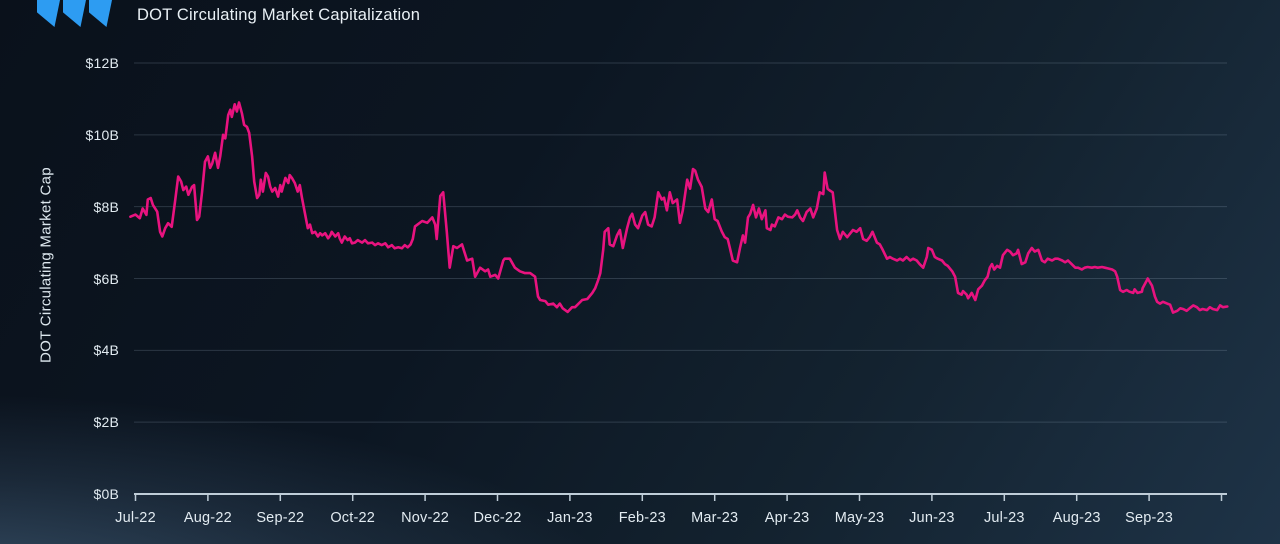  I want to click on x-tick-label: Aug-22, so click(207, 518).